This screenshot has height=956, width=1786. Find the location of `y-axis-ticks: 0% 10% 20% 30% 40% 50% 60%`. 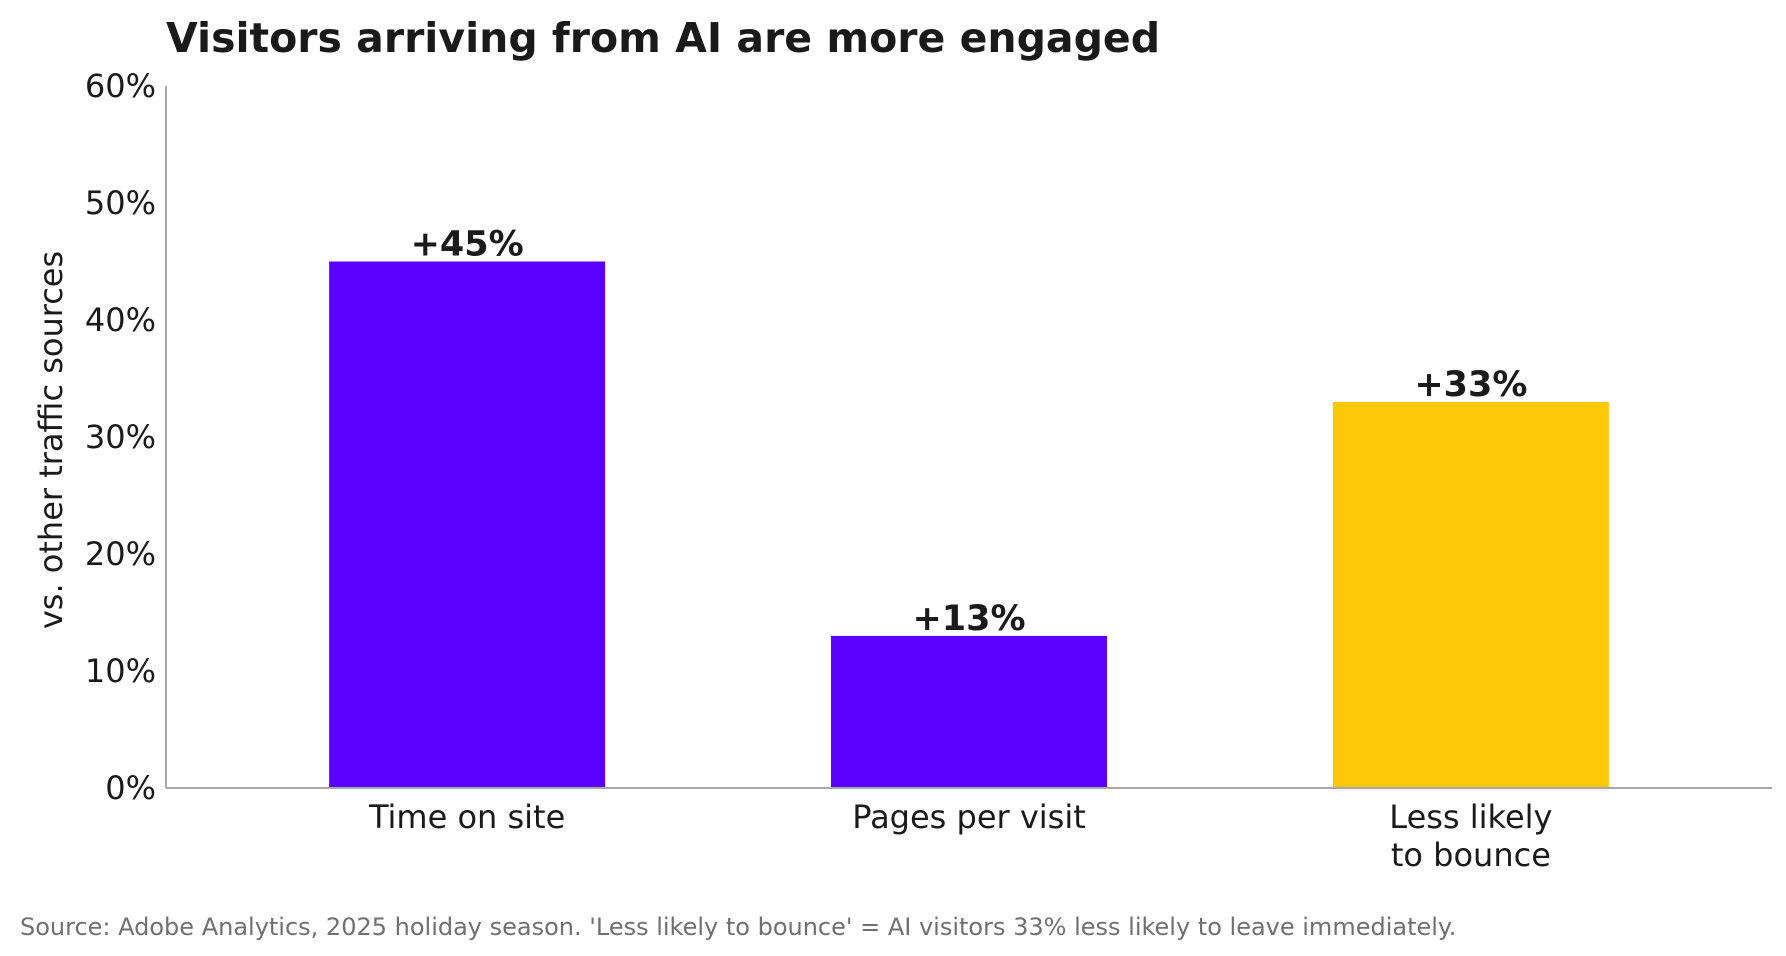

y-axis-ticks: 0% 10% 20% 30% 40% 50% 60% is located at coordinates (120, 437).